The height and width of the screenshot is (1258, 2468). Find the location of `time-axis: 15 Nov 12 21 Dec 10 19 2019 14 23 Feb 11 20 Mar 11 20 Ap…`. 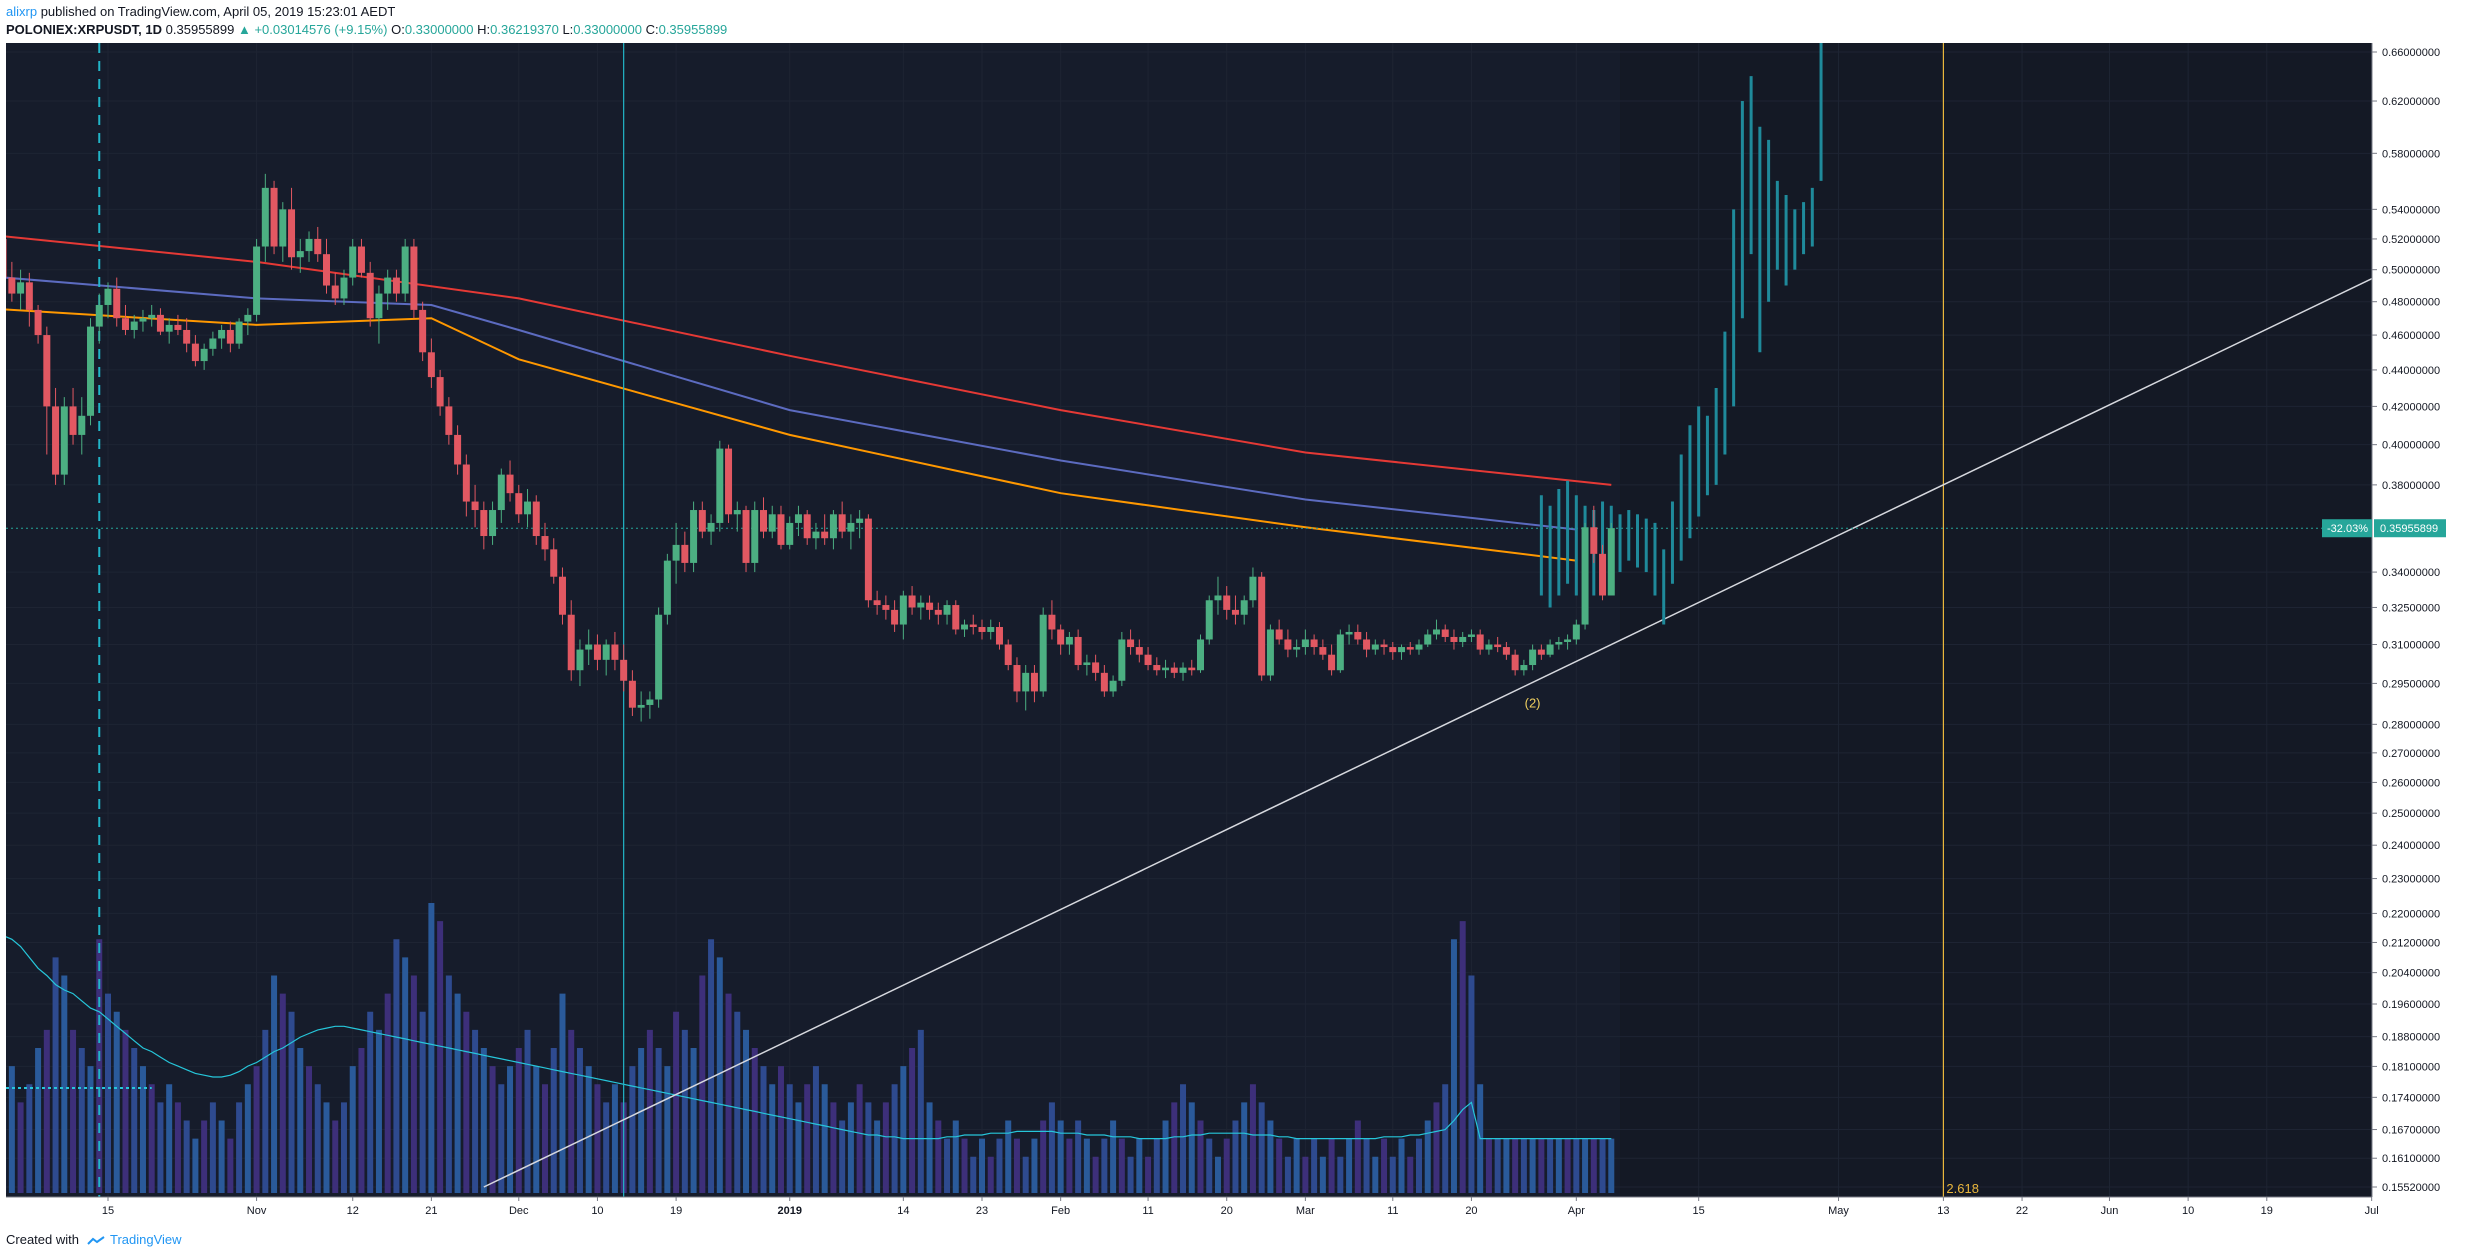

time-axis: 15 Nov 12 21 Dec 10 19 2019 14 23 Feb 11 20 Mar 11 20 Ap… is located at coordinates (1227, 1209).